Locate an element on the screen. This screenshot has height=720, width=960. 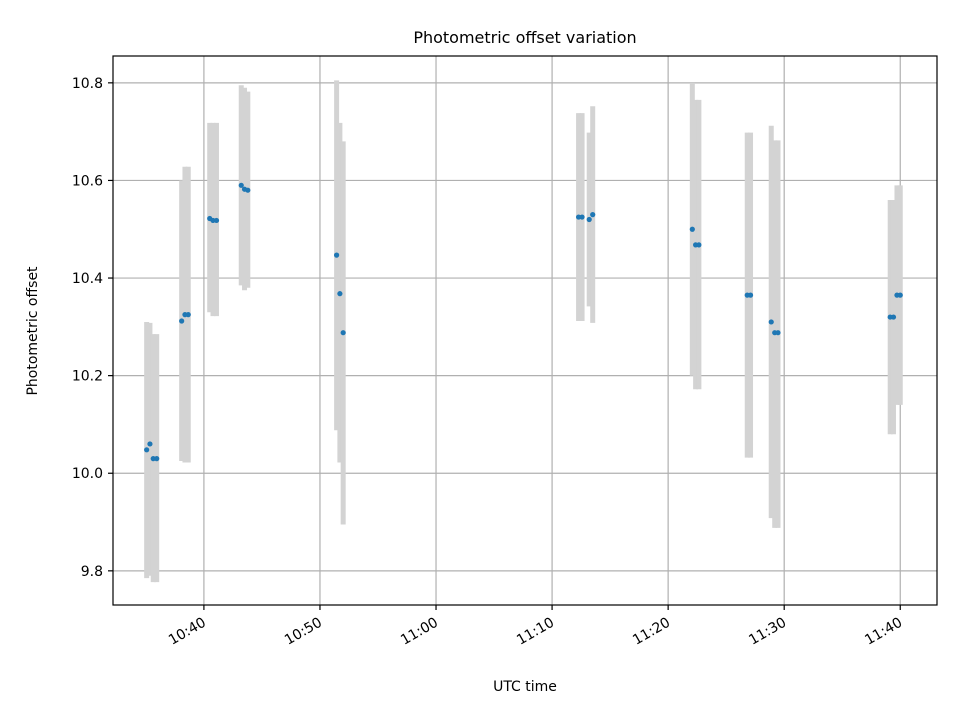
y-tick-label: 9.8 is located at coordinates (92, 572).